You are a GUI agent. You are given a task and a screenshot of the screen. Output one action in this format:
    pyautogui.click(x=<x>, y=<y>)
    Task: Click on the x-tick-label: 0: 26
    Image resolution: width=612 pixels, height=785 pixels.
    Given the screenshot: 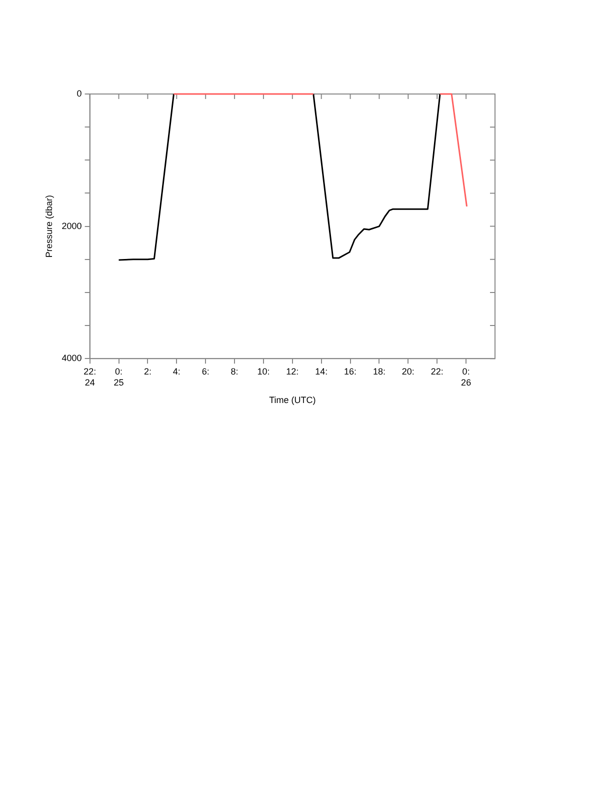 What is the action you would take?
    pyautogui.click(x=466, y=377)
    